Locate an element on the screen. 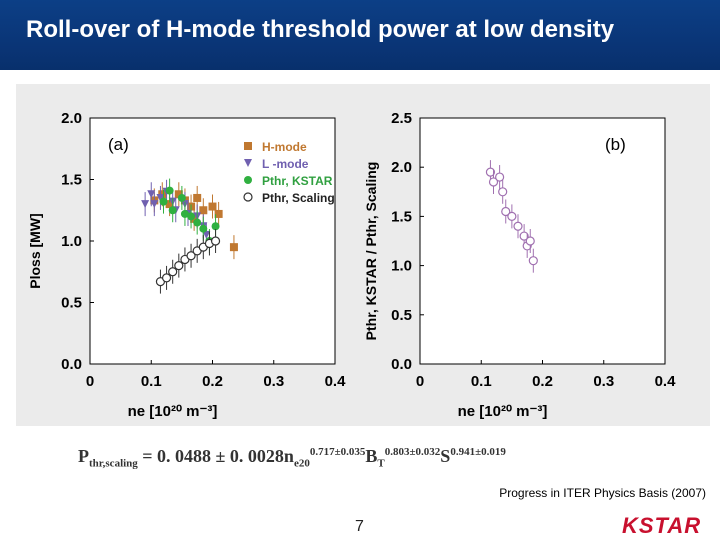 The image size is (720, 540). panel-a-y-tick-label: 1.5 is located at coordinates (71, 180).